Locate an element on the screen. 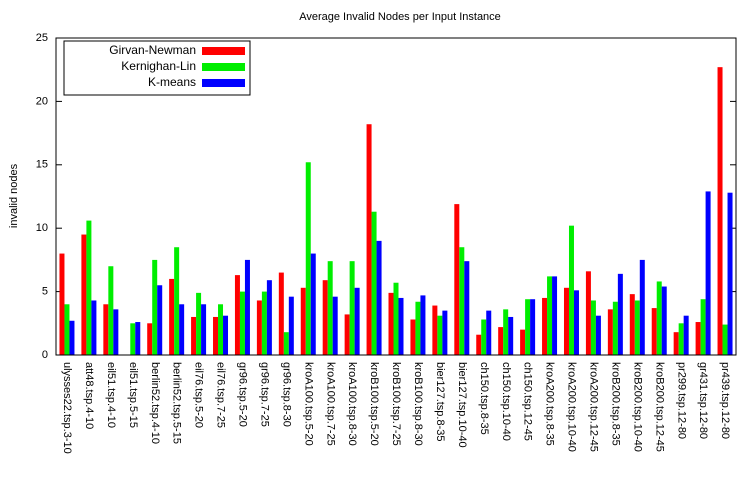  x-tick-label: pr439.tsp.12-80 is located at coordinates (725, 400).